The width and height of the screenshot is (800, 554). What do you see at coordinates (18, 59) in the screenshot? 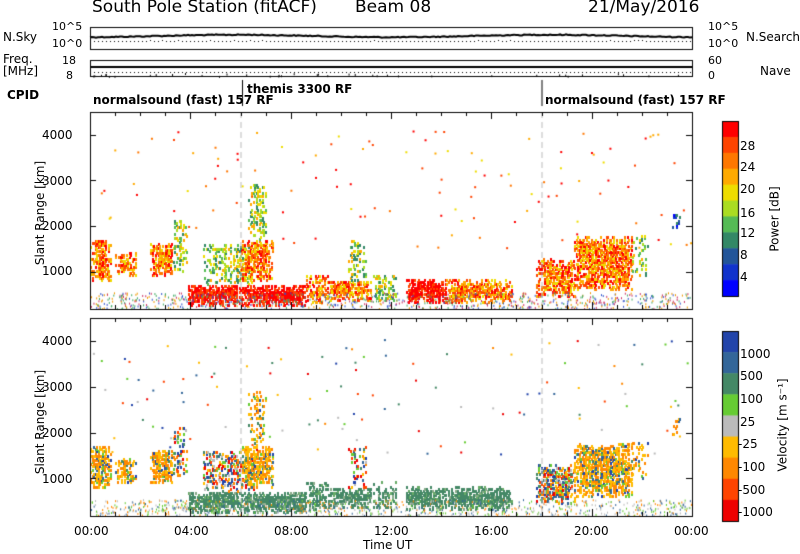
I see `freq-label: Freq.` at bounding box center [18, 59].